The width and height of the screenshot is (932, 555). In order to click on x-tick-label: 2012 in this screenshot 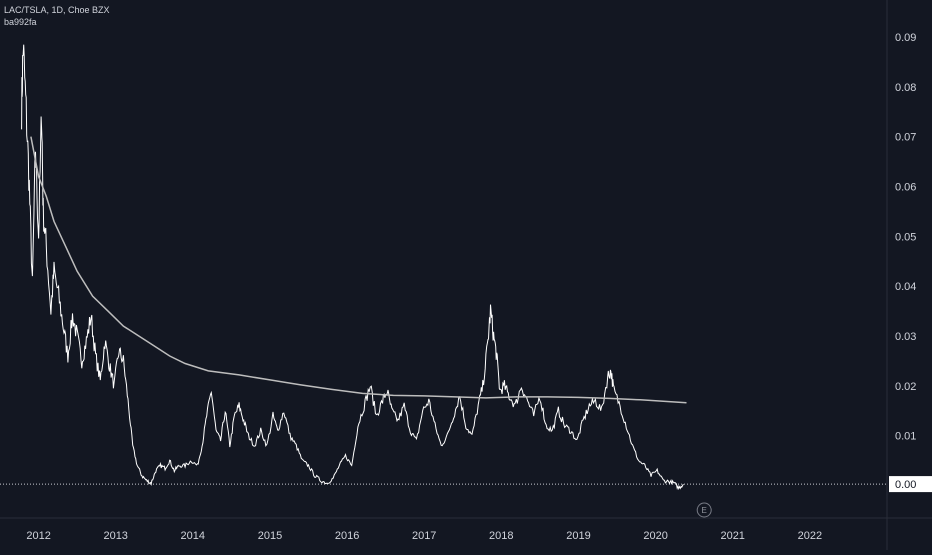, I will do `click(38, 536)`.